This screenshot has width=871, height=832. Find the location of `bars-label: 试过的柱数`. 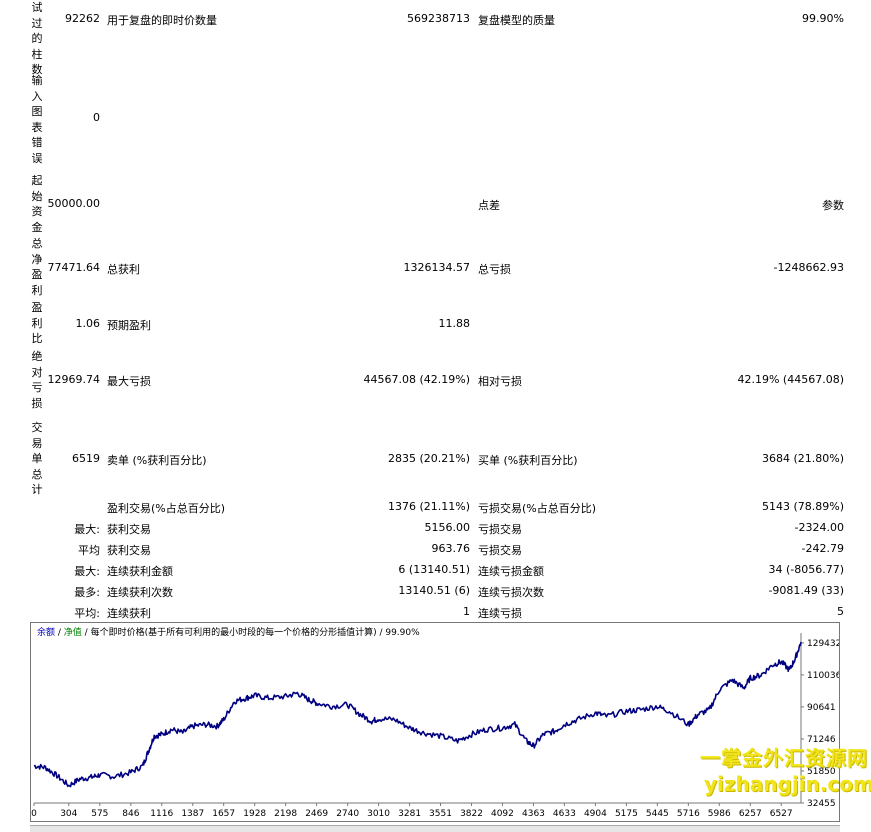

bars-label: 试过的柱数 is located at coordinates (37, 38).